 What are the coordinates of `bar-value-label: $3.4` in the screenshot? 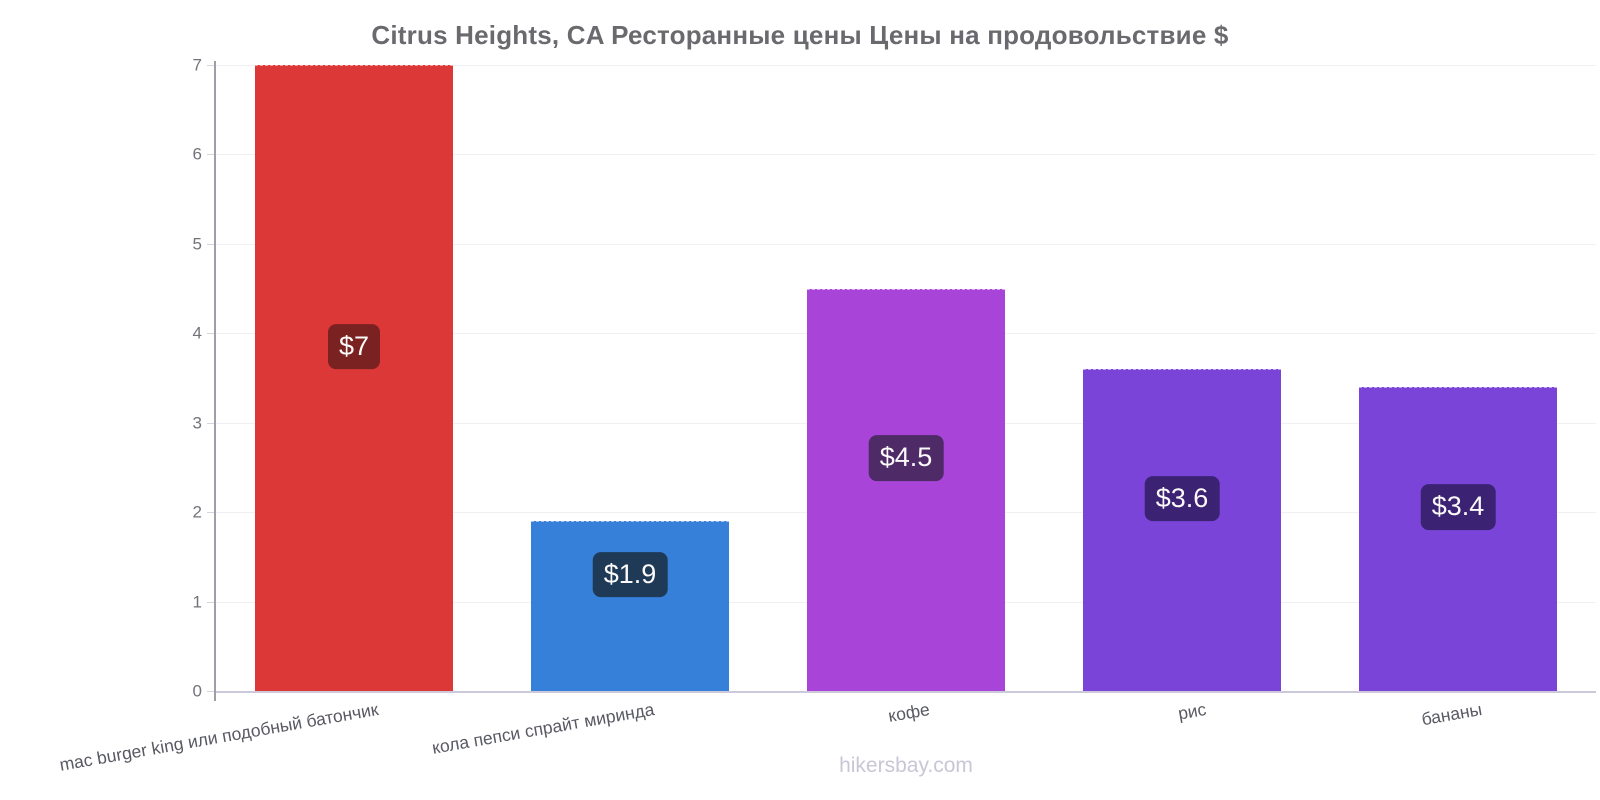 It's located at (1458, 507).